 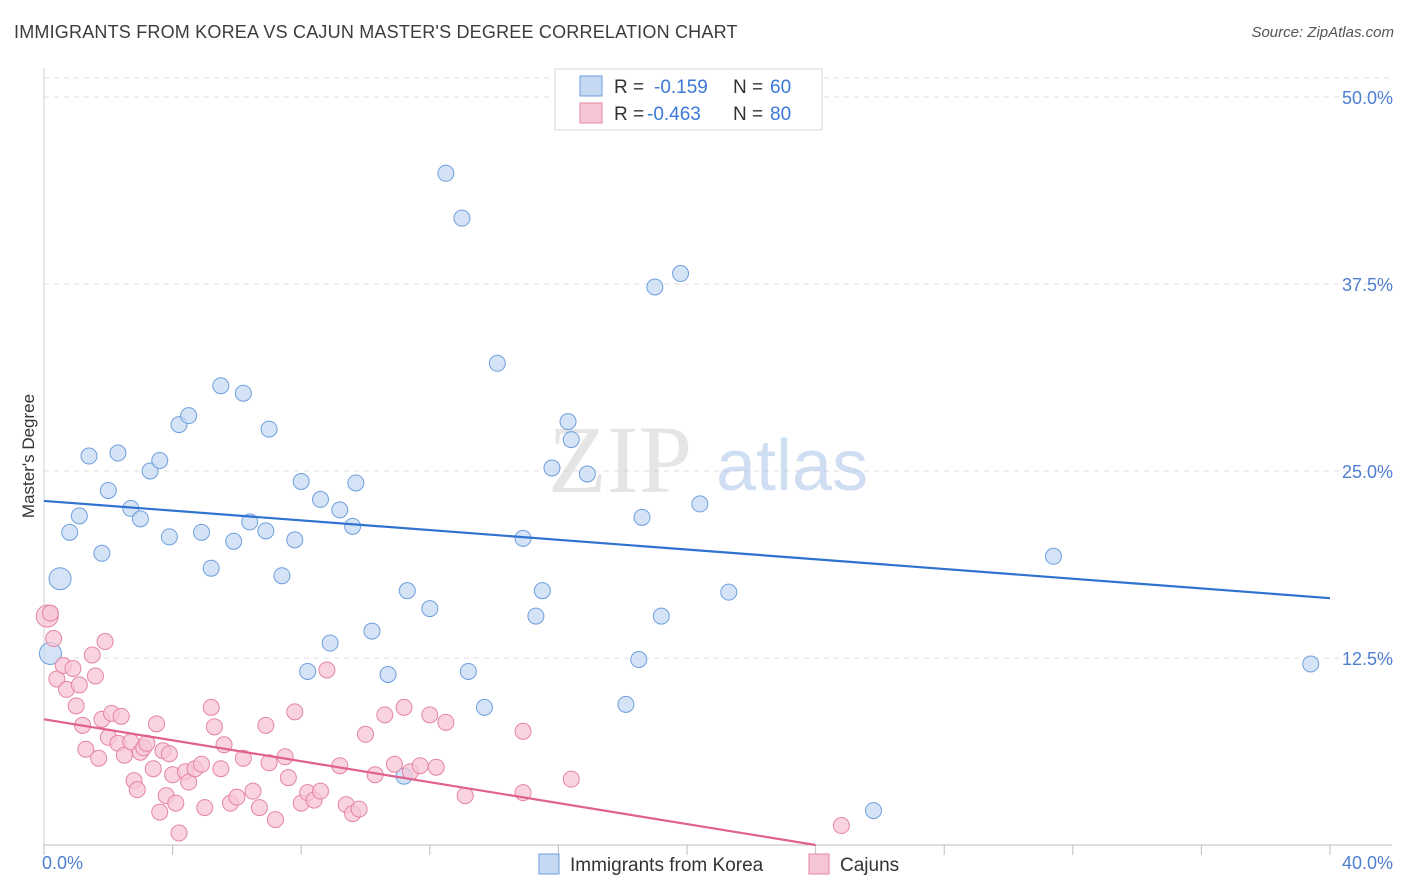 What do you see at coordinates (780, 114) in the screenshot?
I see `legend-n-value-cajun: 80` at bounding box center [780, 114].